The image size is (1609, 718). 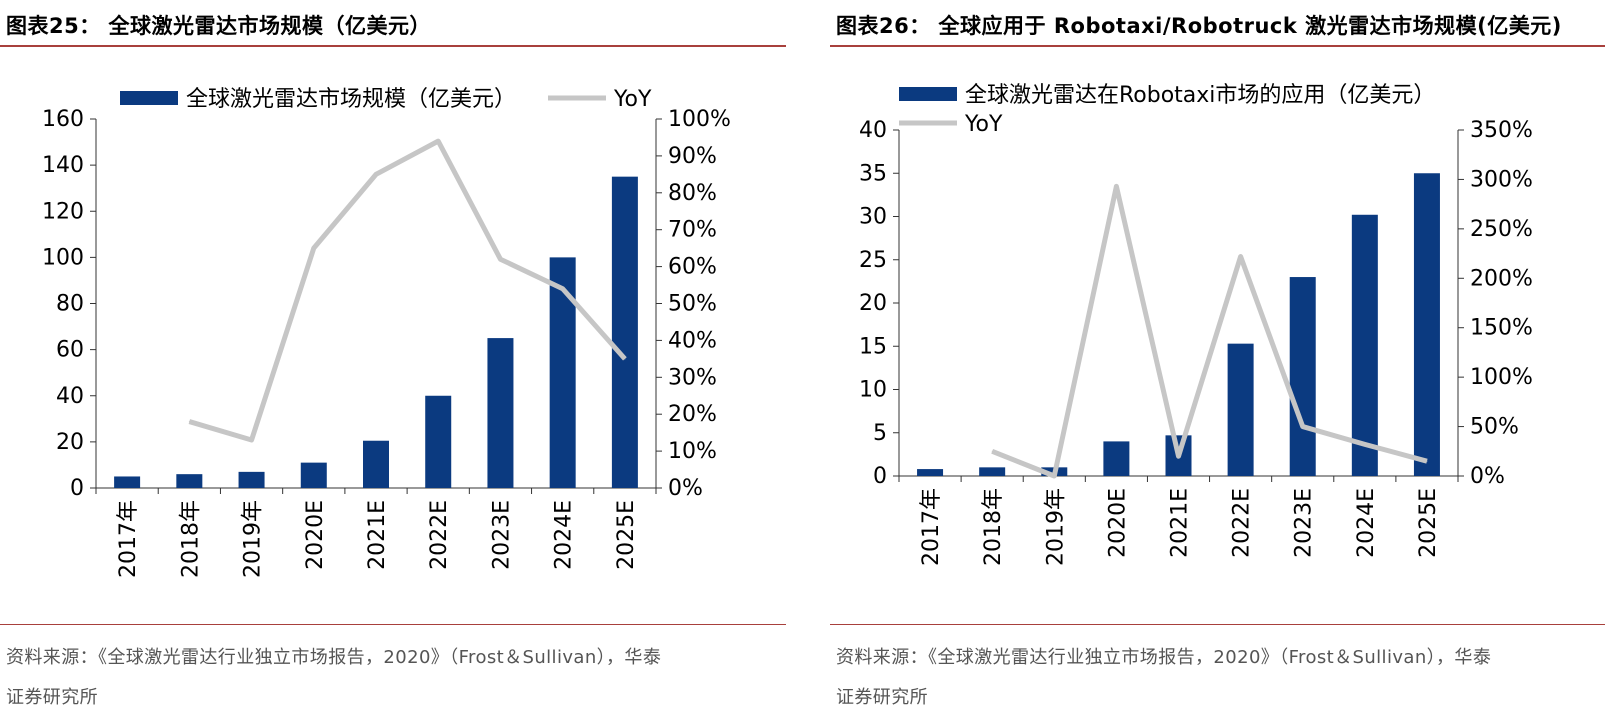 What do you see at coordinates (1494, 427) in the screenshot?
I see `right-tick-label: 50%` at bounding box center [1494, 427].